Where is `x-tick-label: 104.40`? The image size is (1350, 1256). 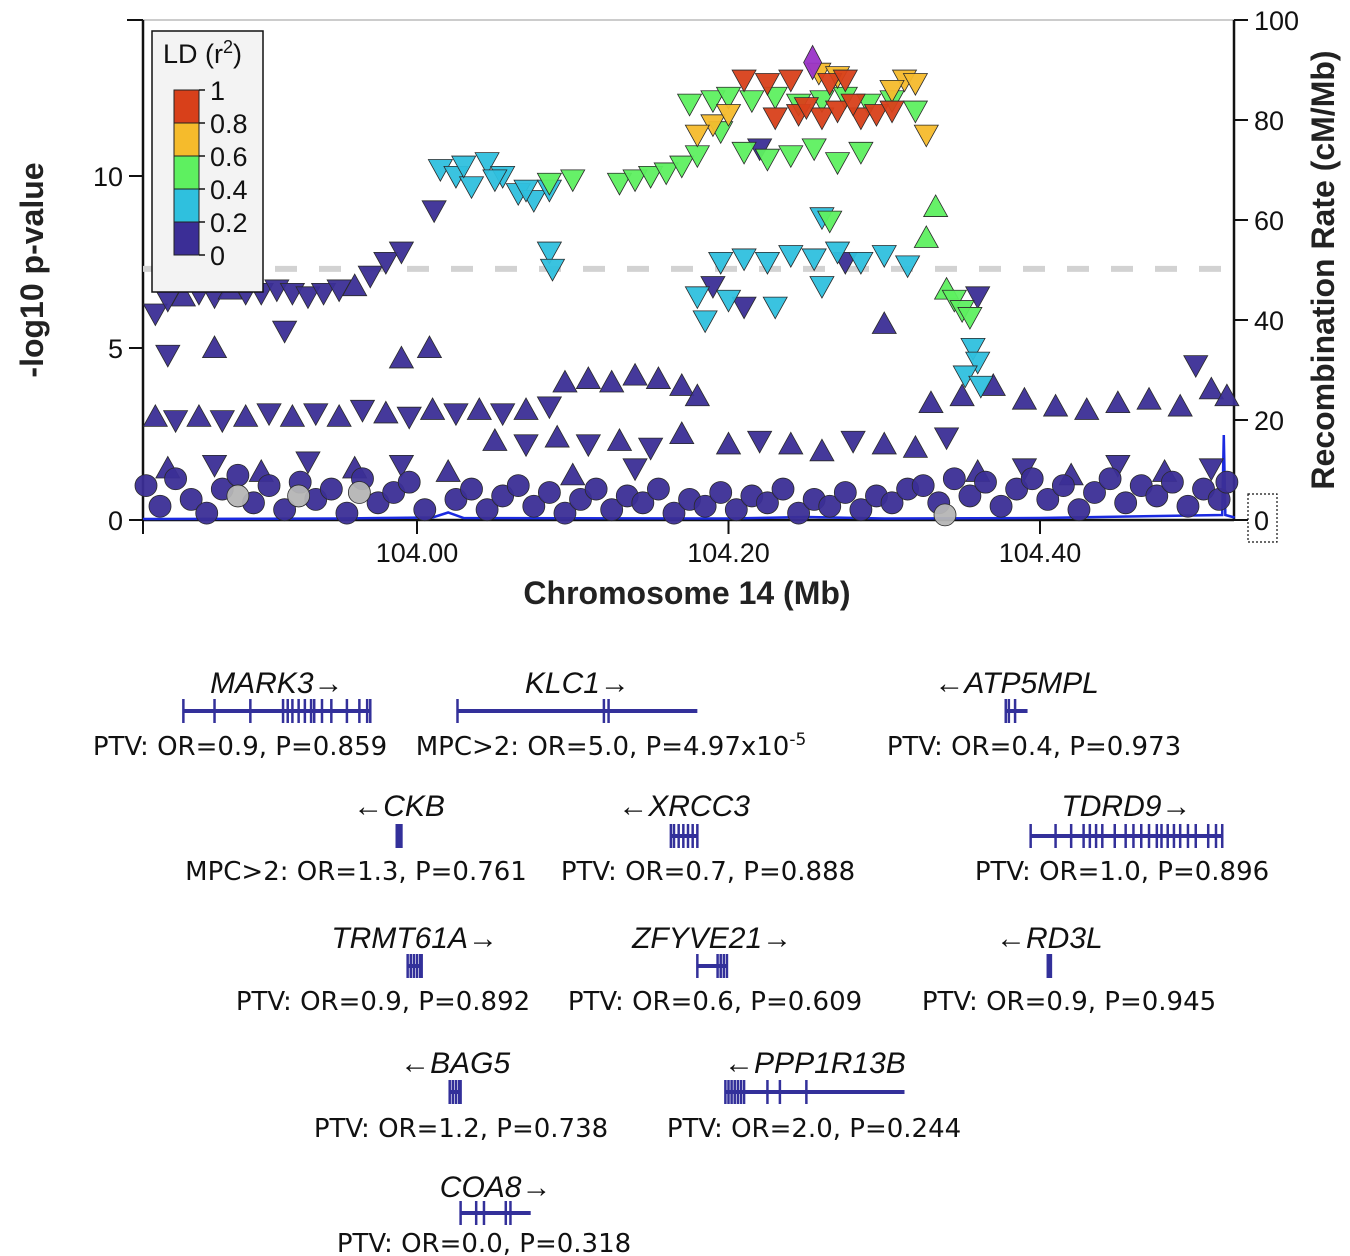
x-tick-label: 104.40 is located at coordinates (1040, 553).